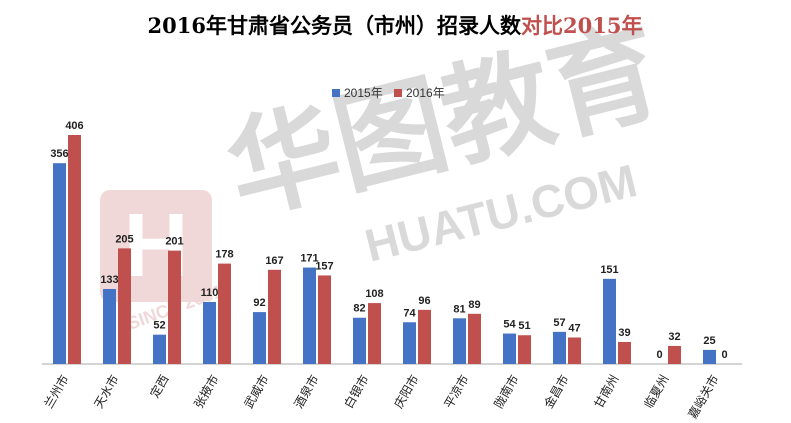 The height and width of the screenshot is (423, 791). What do you see at coordinates (224, 255) in the screenshot?
I see `data-label: 178` at bounding box center [224, 255].